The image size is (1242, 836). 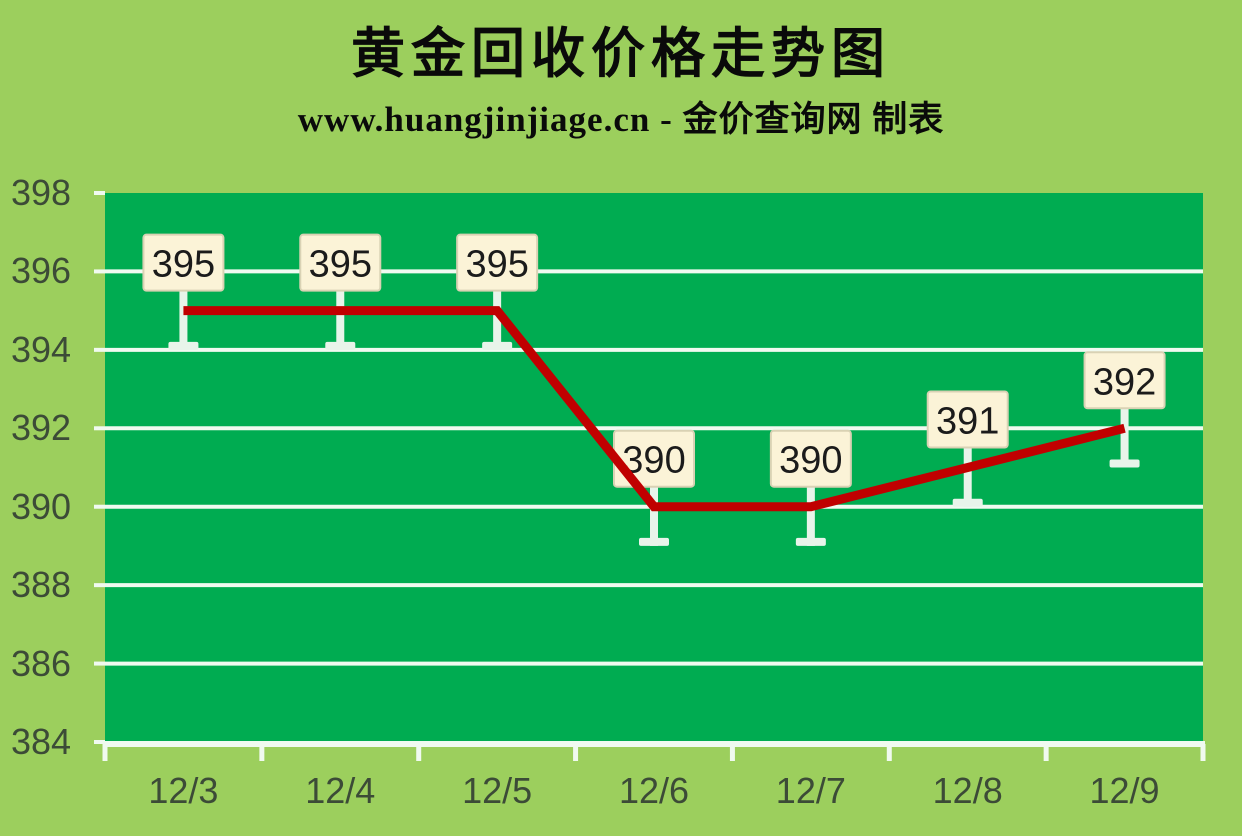 What do you see at coordinates (621, 54) in the screenshot?
I see `chart-title: 黄金回收价格走势图` at bounding box center [621, 54].